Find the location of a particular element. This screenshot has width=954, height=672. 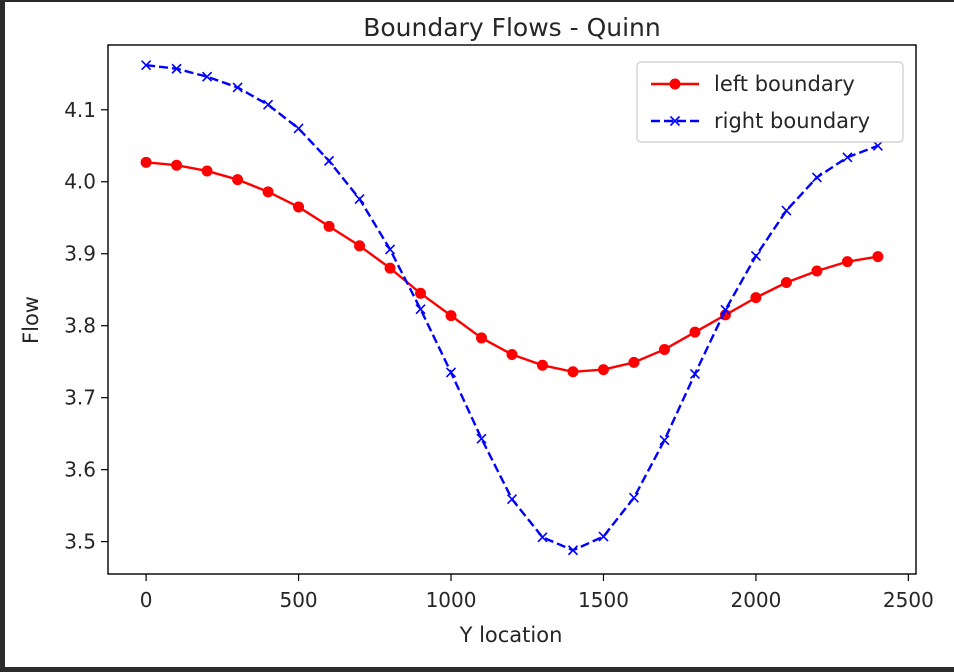

legend-entry: left boundary is located at coordinates (753, 84).